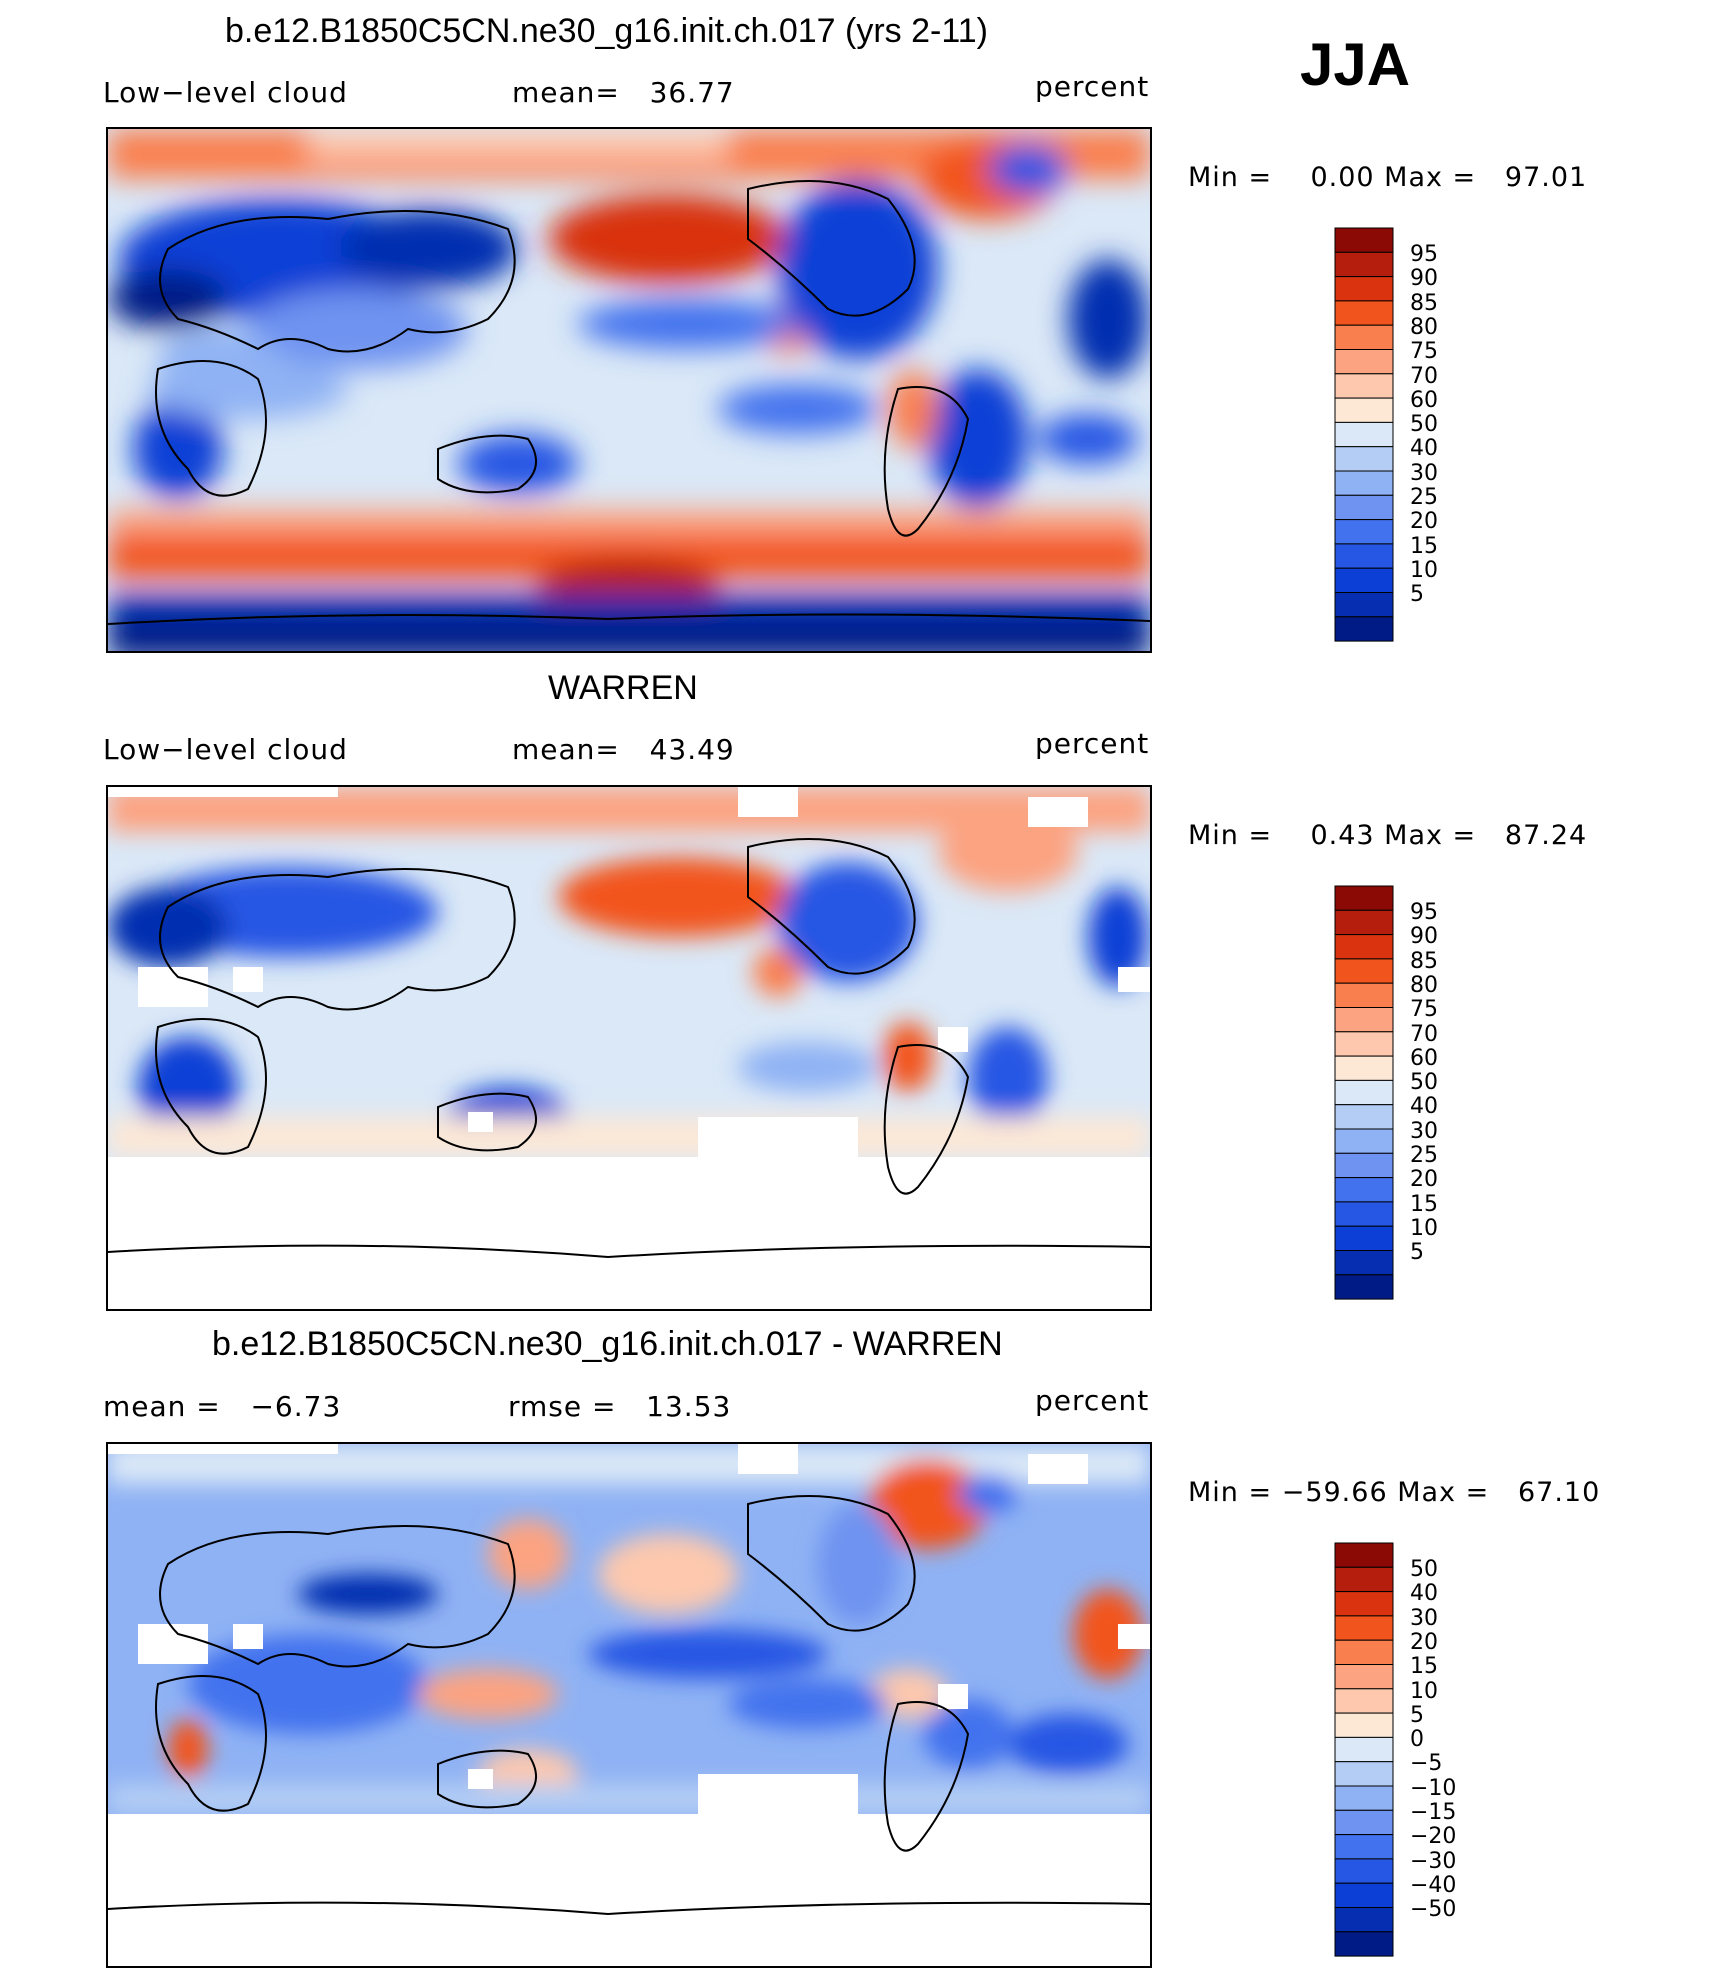 This screenshot has height=1975, width=1710. Describe the element at coordinates (1424, 254) in the screenshot. I see `colorbar-tick-label: 95` at that location.